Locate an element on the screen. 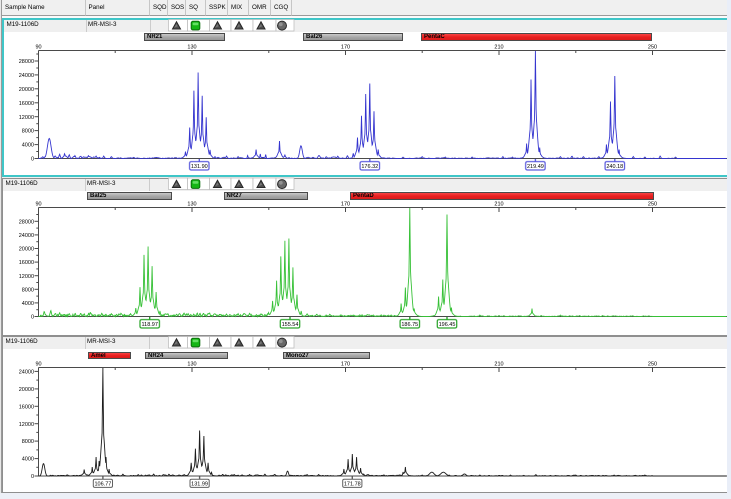 The width and height of the screenshot is (731, 499). svg-text: 196.45 is located at coordinates (447, 325).